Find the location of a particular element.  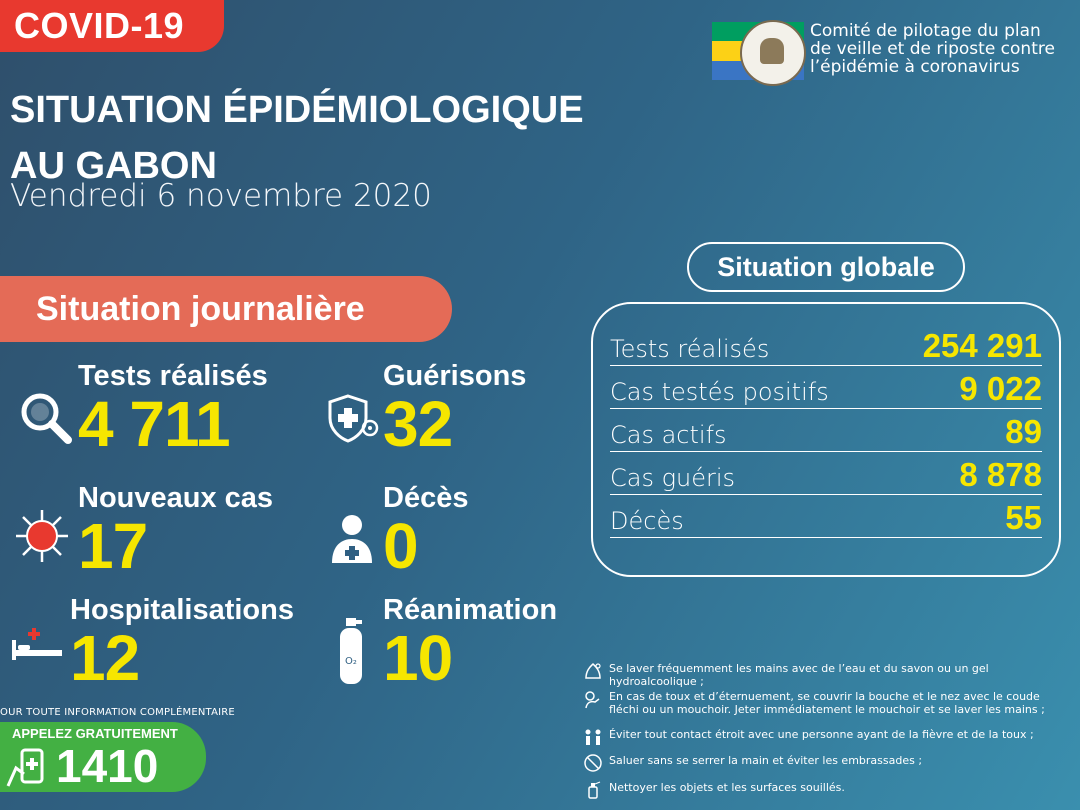

daily-icu-value: 10 is located at coordinates (418, 658).